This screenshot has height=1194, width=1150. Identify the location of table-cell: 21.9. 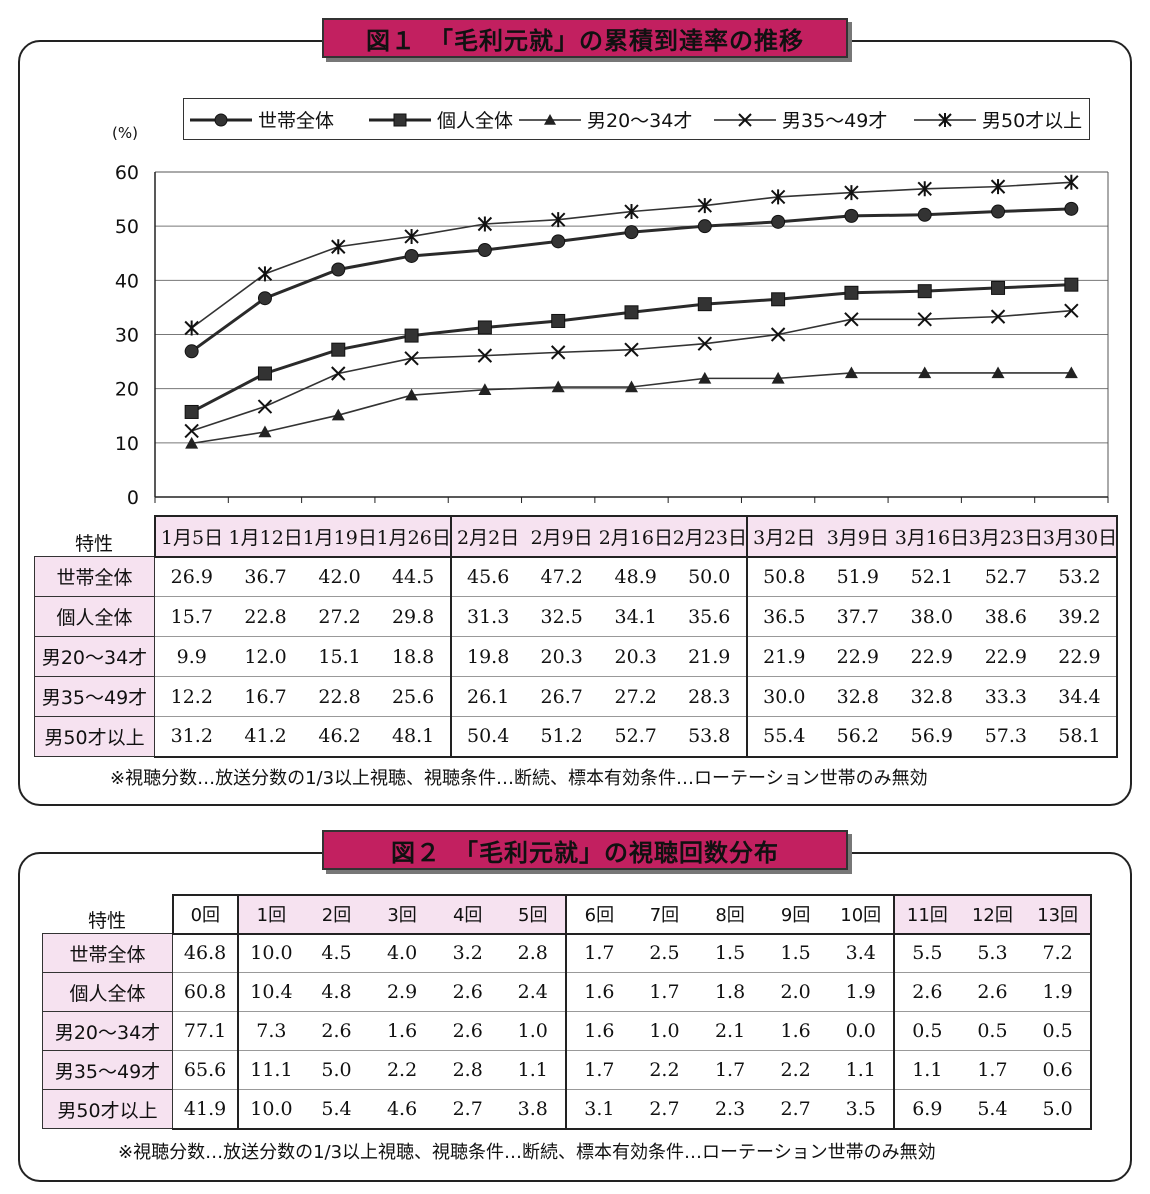
(783, 656).